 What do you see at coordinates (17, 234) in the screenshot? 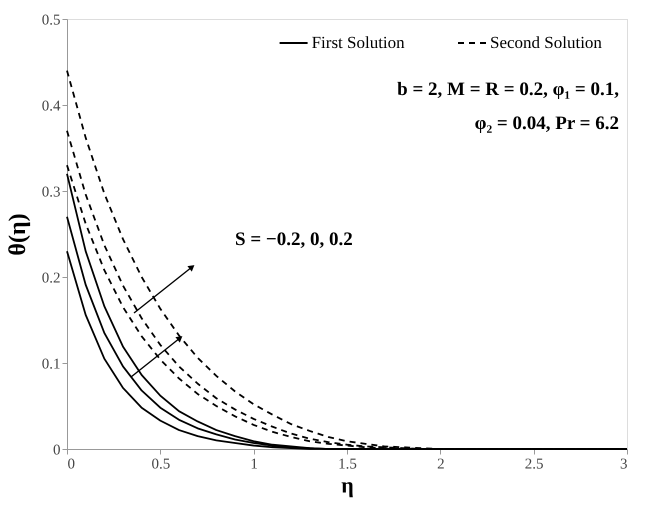
I see `y-axis-title: θ(η)` at bounding box center [17, 234].